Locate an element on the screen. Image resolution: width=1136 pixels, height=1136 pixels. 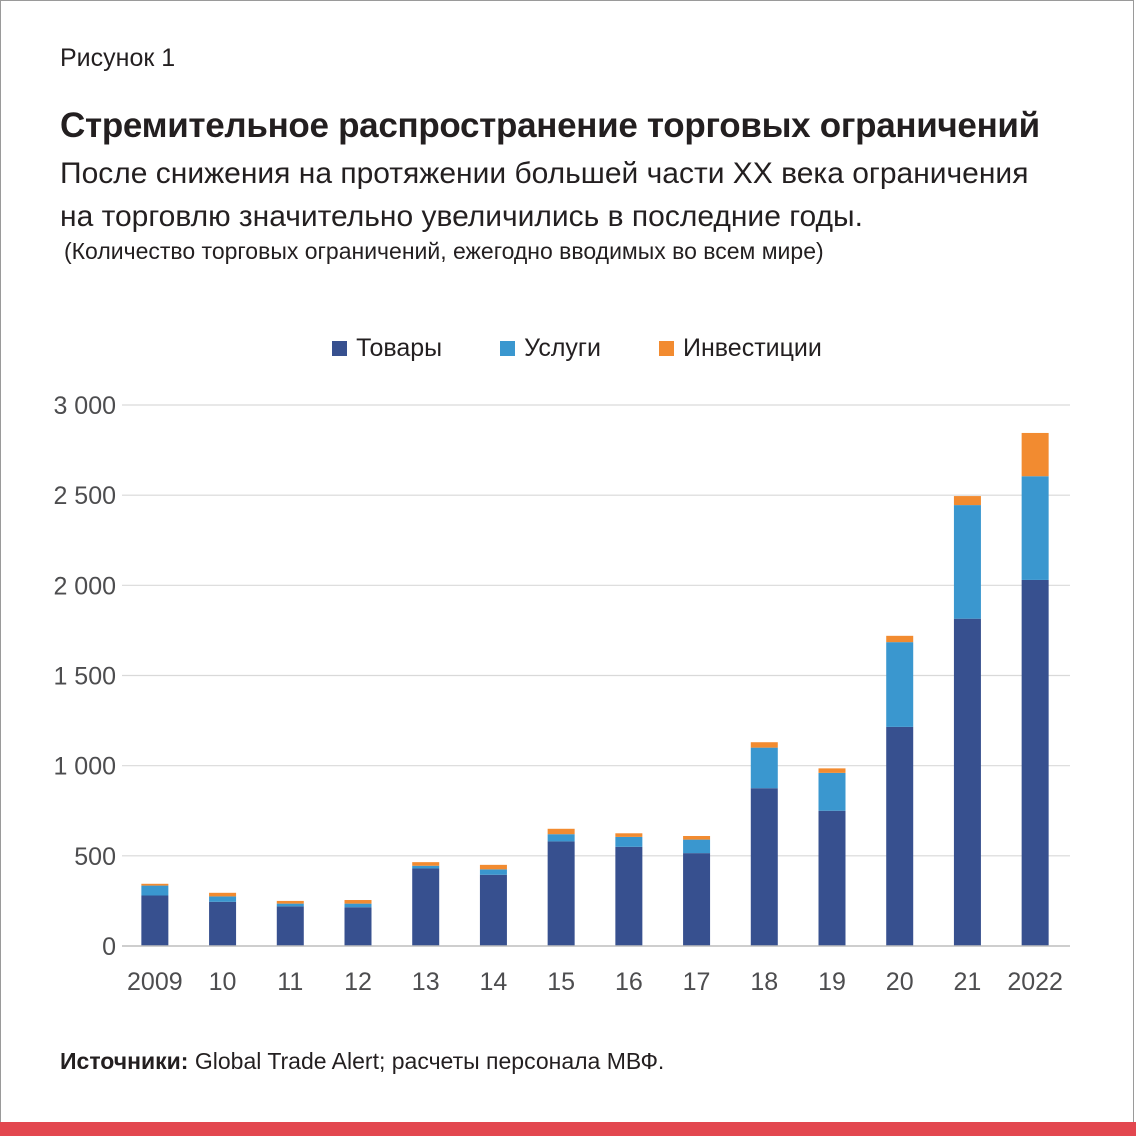
legend-swatch-investment is located at coordinates (667, 348).